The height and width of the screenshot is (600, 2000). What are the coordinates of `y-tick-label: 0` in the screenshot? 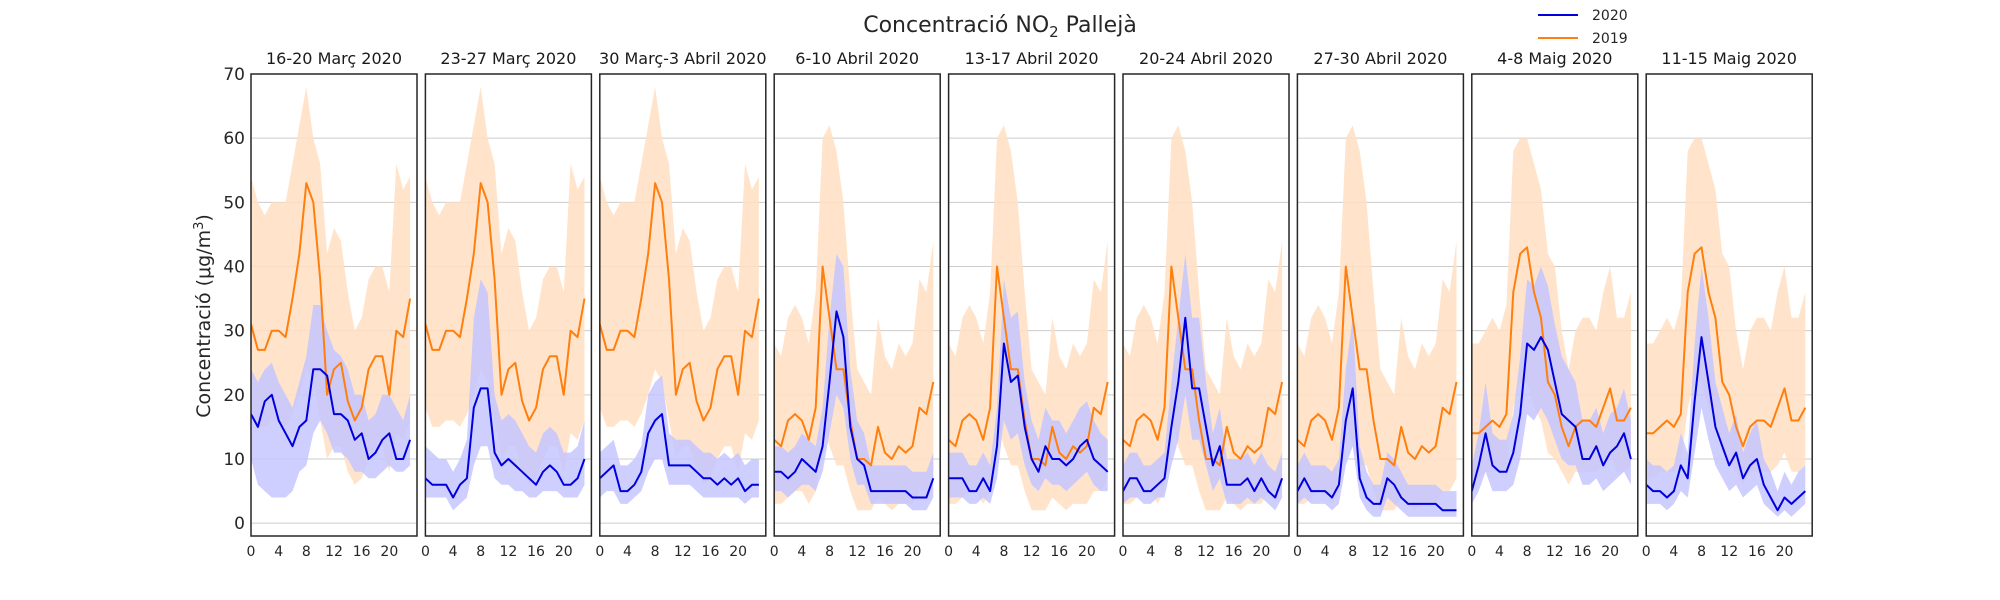 It's located at (239, 524).